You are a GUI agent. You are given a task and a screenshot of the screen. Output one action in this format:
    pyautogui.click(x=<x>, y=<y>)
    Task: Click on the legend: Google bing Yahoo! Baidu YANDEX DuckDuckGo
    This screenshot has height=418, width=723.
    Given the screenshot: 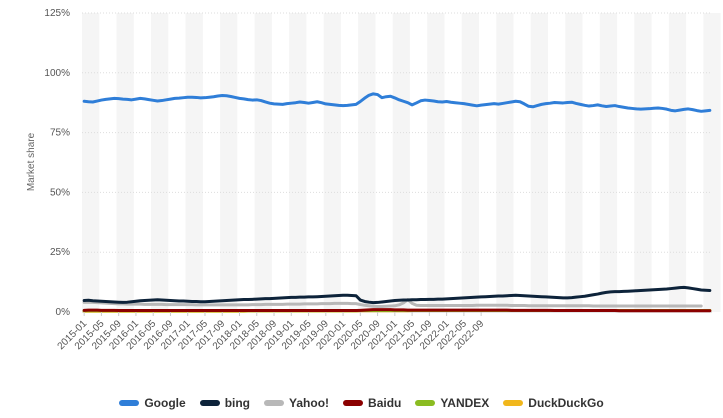 What is the action you would take?
    pyautogui.click(x=361, y=403)
    